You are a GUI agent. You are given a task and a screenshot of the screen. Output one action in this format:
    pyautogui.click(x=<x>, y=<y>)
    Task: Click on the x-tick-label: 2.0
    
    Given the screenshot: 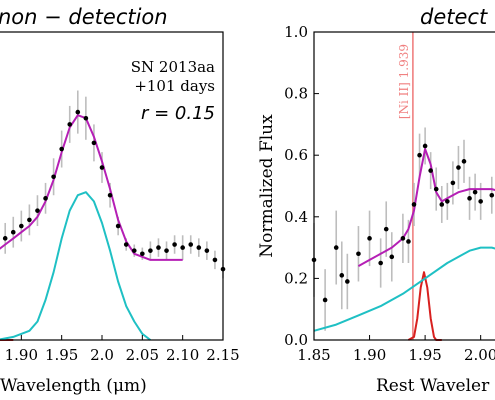 What is the action you would take?
    pyautogui.click(x=102, y=355)
    